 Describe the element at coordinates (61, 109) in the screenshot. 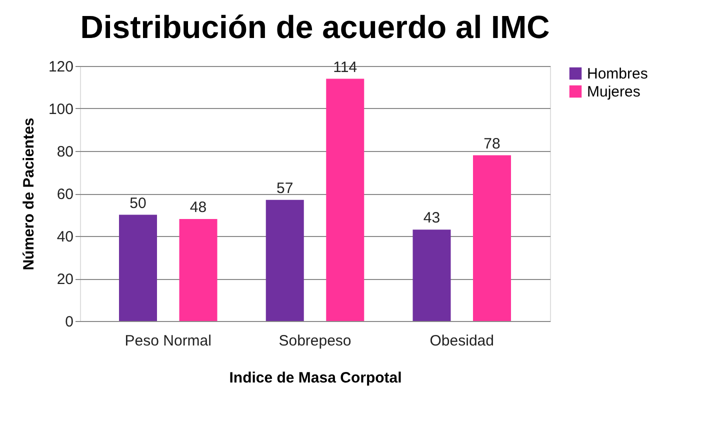

I see `y-tick-label: 100` at that location.